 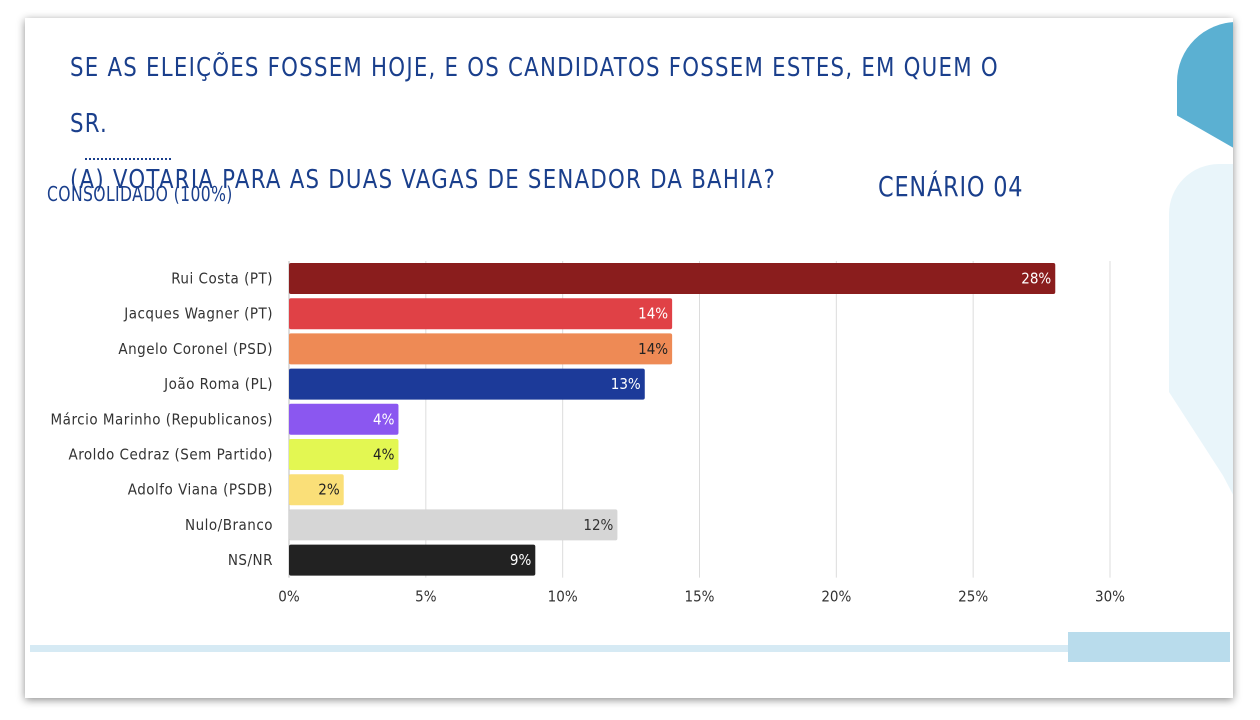 What do you see at coordinates (198, 314) in the screenshot?
I see `category-label: Jacques Wagner (PT)` at bounding box center [198, 314].